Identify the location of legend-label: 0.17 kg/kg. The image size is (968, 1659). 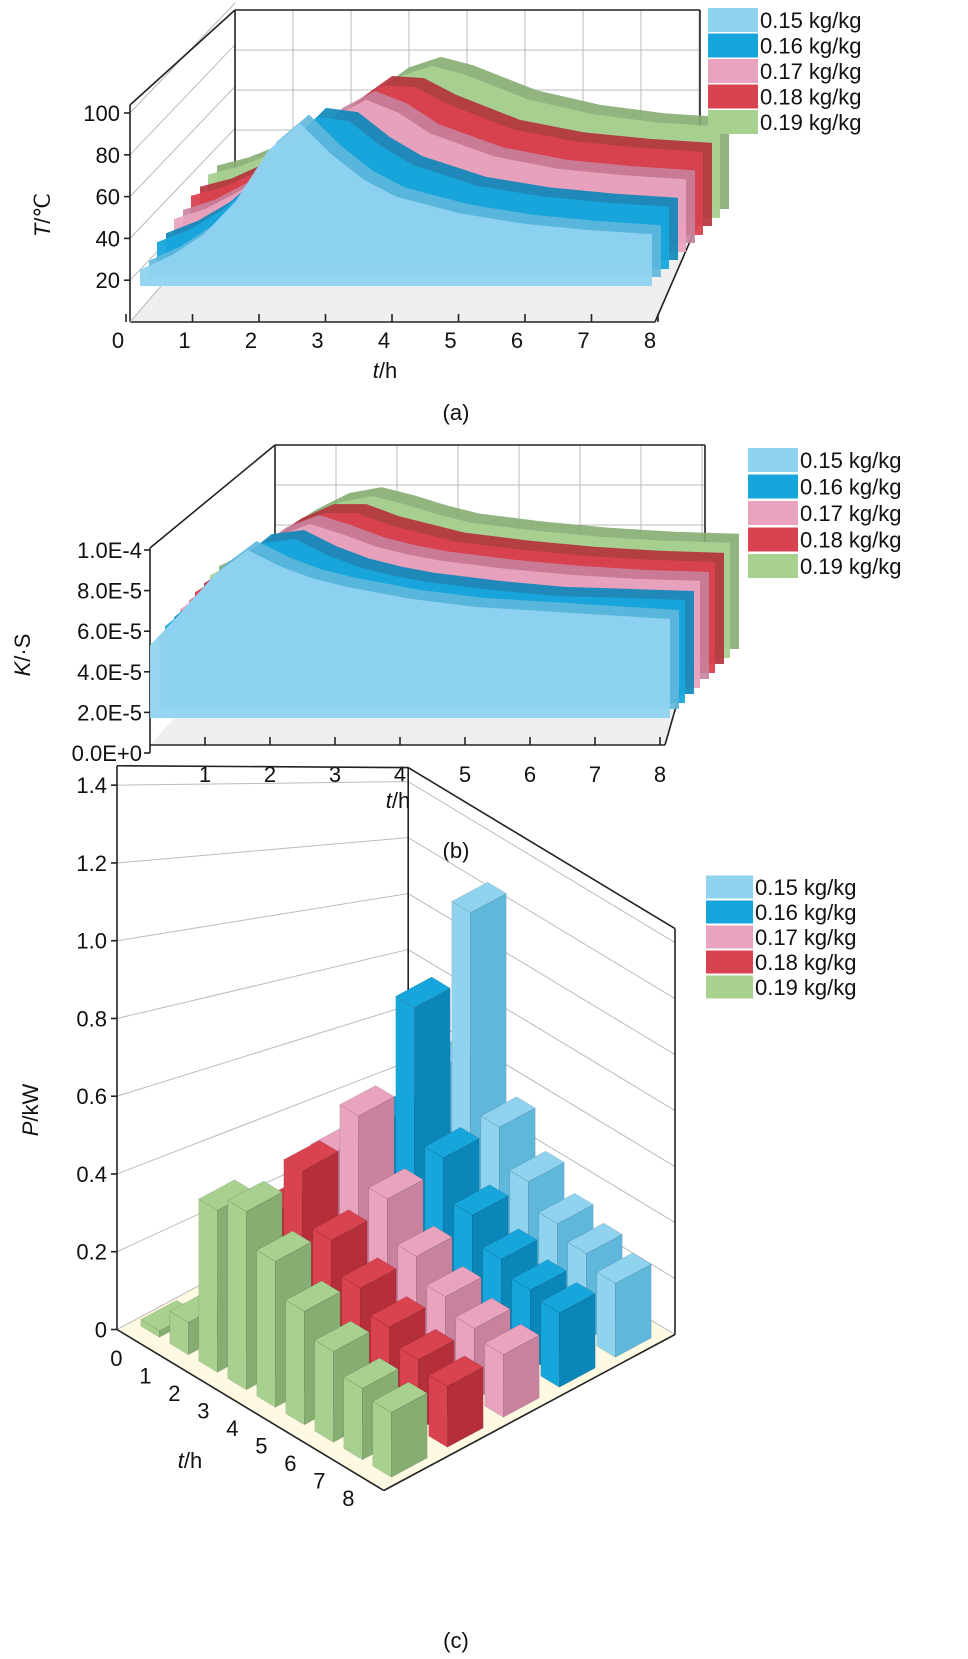
(811, 71).